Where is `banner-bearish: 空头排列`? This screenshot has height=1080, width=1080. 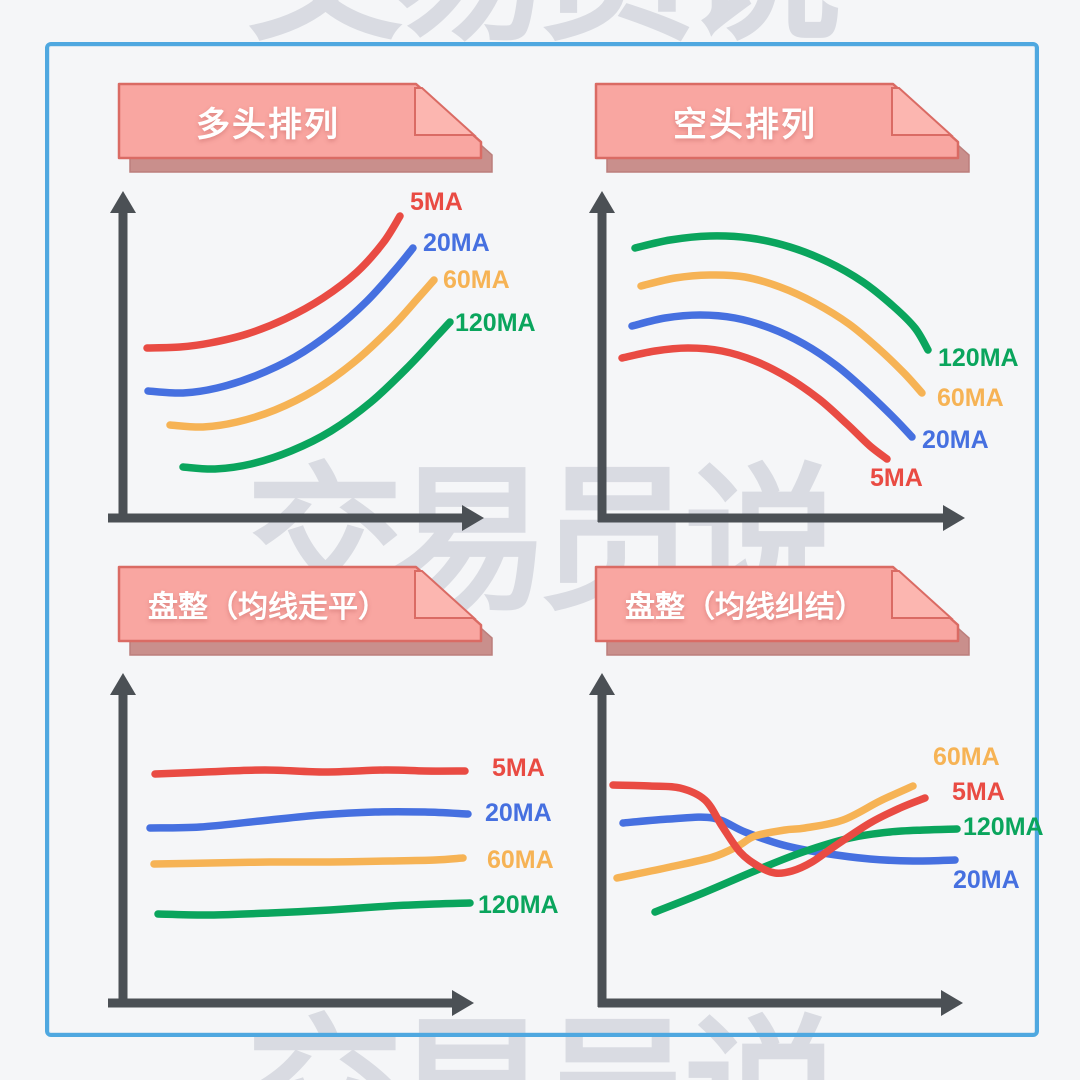 banner-bearish: 空头排列 is located at coordinates (783, 128).